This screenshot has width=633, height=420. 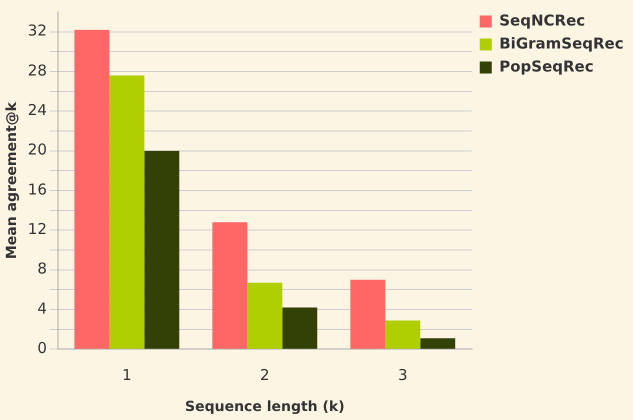 What do you see at coordinates (403, 375) in the screenshot?
I see `x-tick-label: 3` at bounding box center [403, 375].